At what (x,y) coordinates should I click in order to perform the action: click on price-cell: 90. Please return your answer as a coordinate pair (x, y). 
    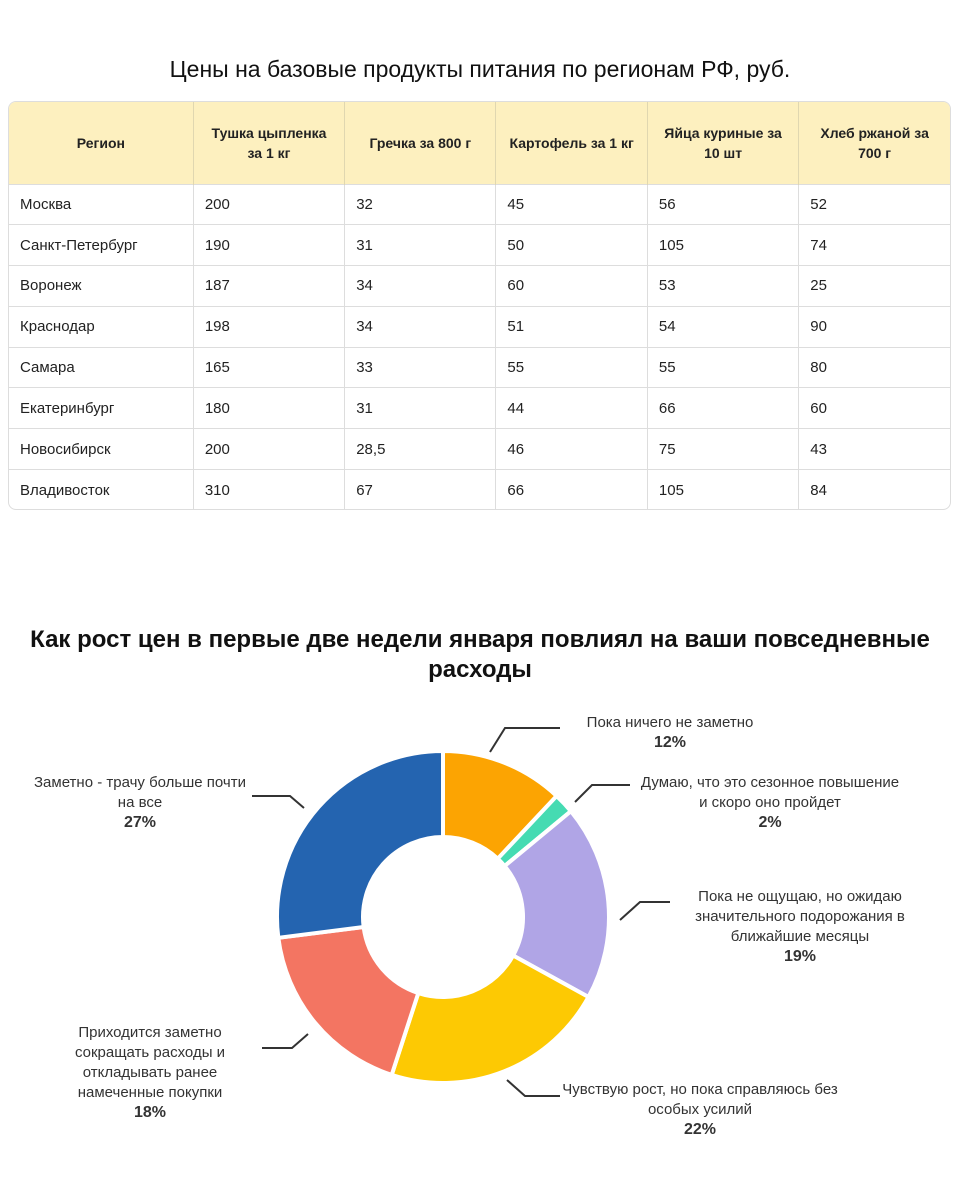
    Looking at the image, I should click on (874, 326).